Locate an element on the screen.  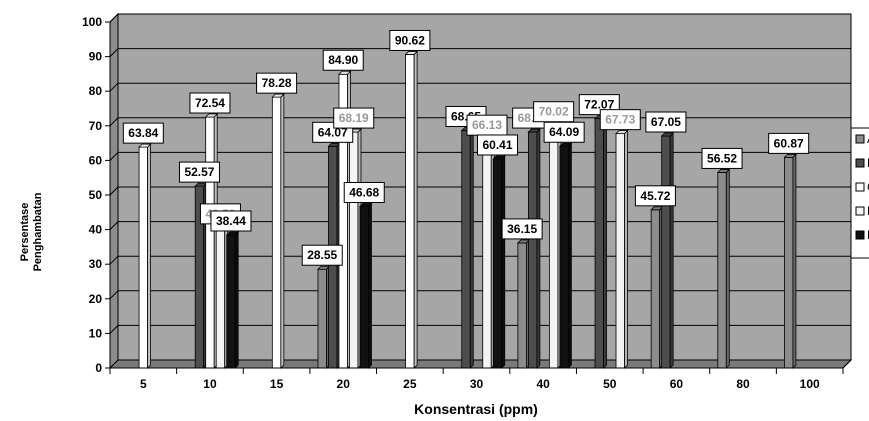
y-tick-label: 30 is located at coordinates (96, 264).